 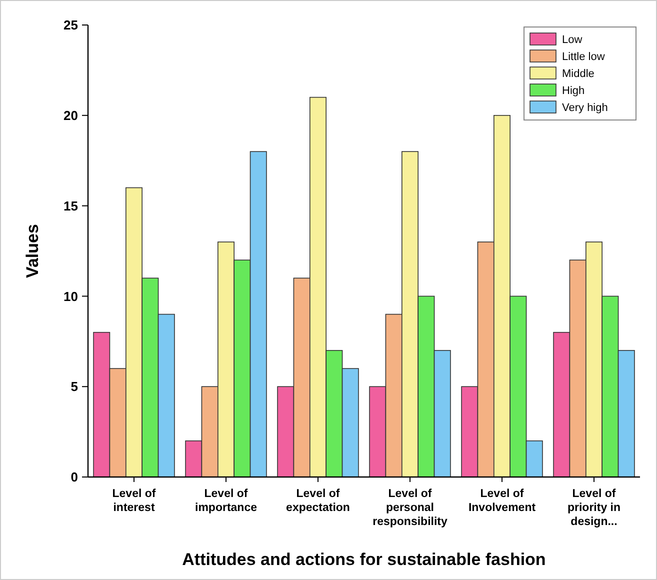 What do you see at coordinates (572, 40) in the screenshot?
I see `legend-label: Low` at bounding box center [572, 40].